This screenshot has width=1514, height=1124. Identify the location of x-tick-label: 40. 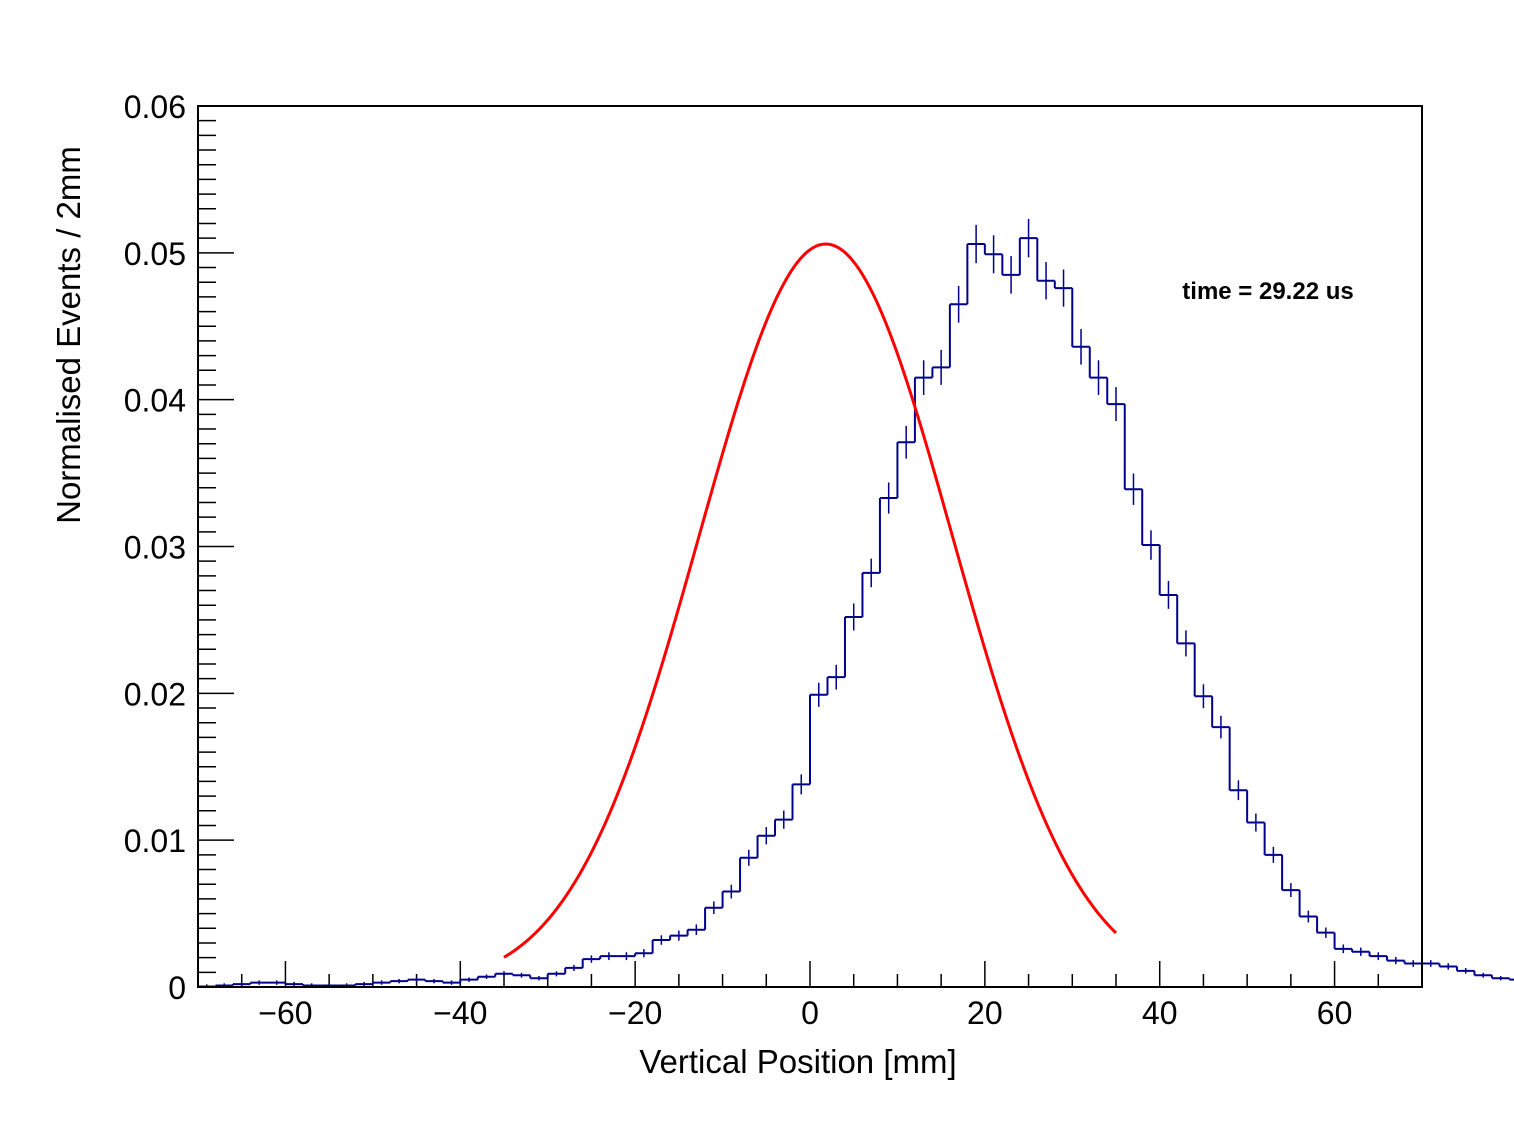
(1160, 1013).